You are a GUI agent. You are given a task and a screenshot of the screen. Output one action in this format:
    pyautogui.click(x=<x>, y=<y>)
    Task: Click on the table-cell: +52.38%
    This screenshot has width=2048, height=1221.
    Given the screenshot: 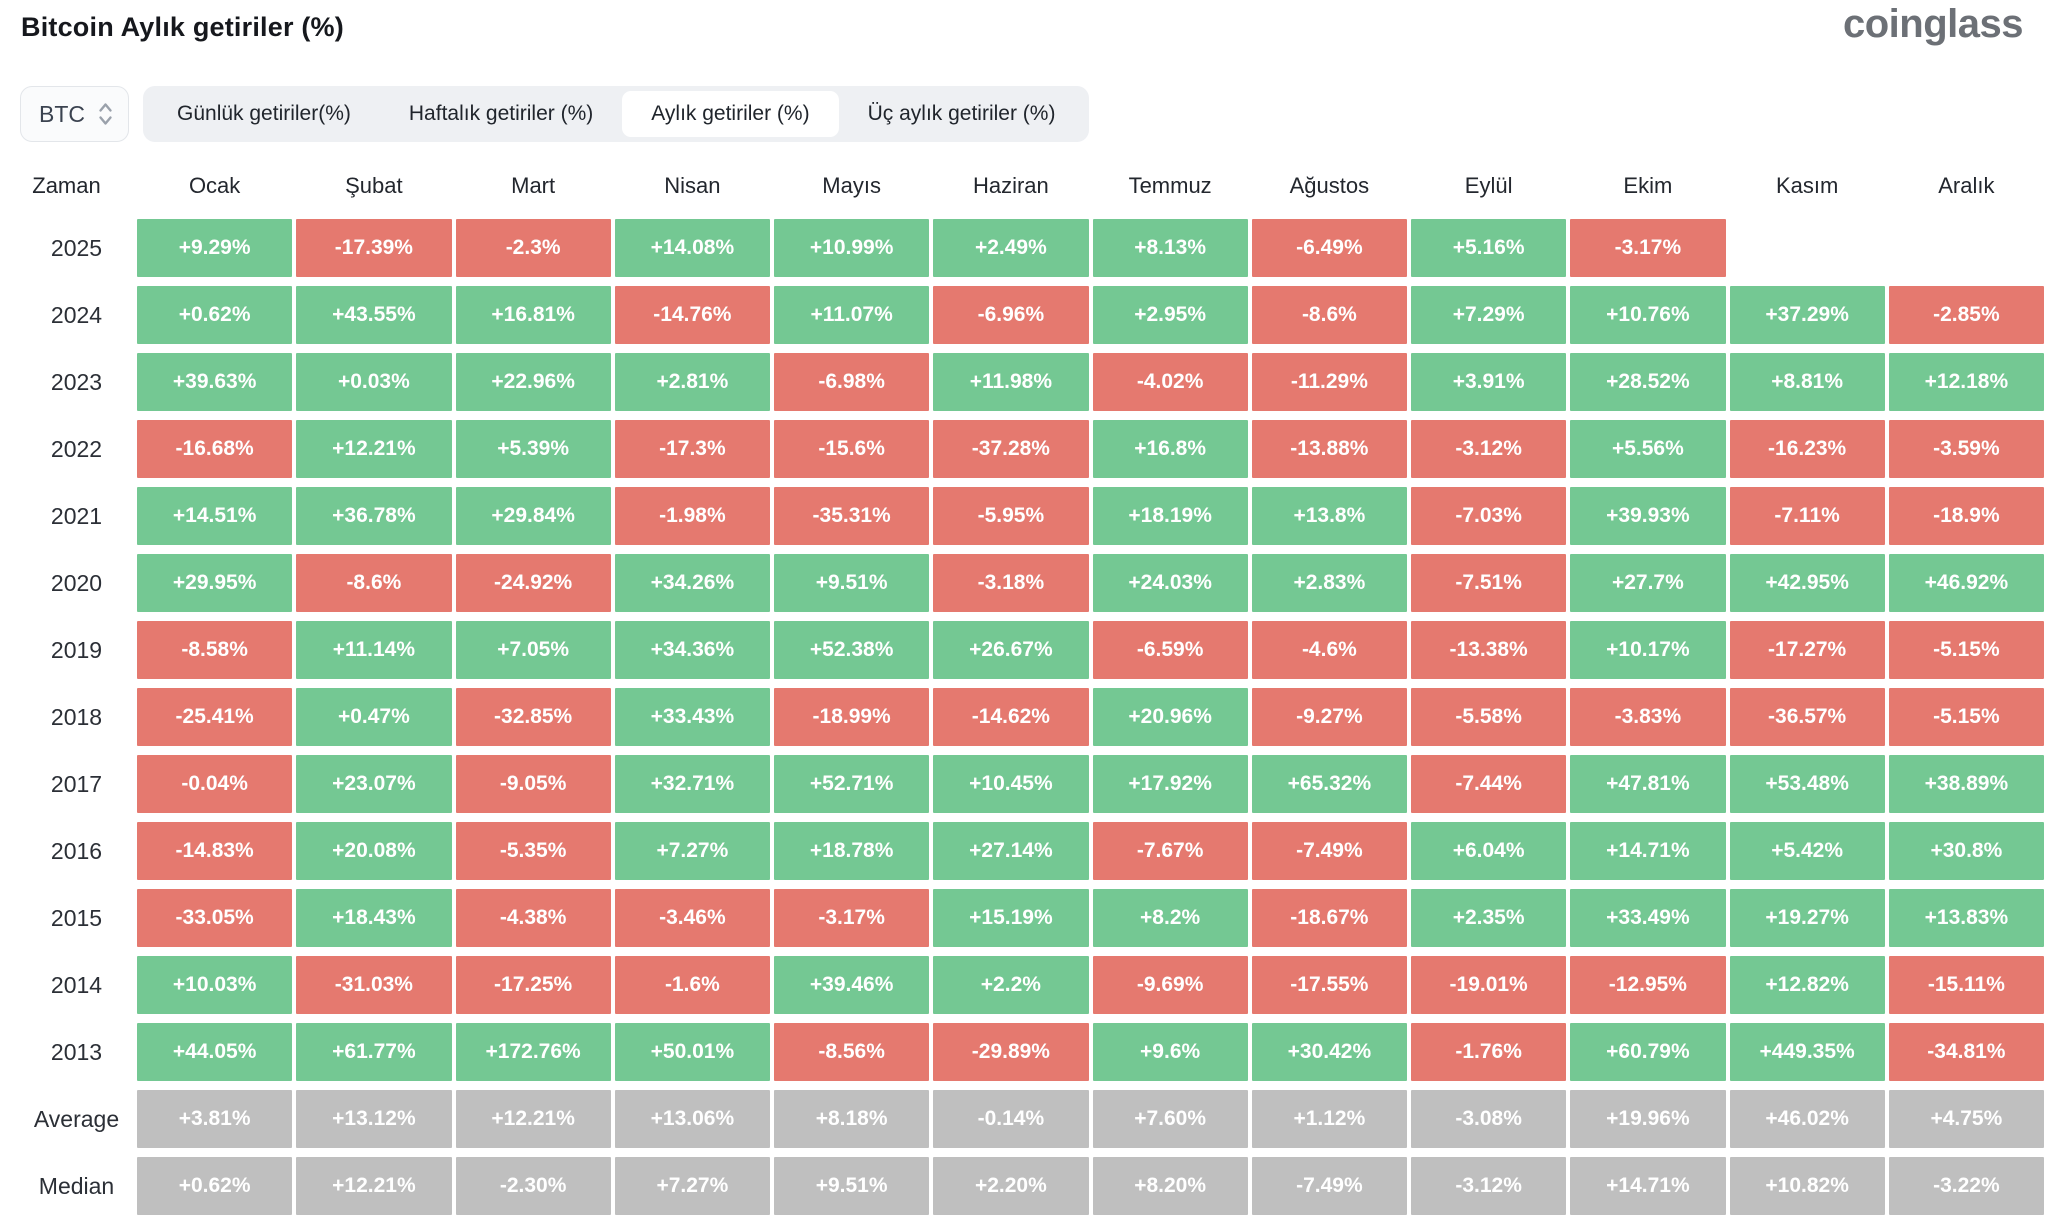 What is the action you would take?
    pyautogui.click(x=852, y=650)
    